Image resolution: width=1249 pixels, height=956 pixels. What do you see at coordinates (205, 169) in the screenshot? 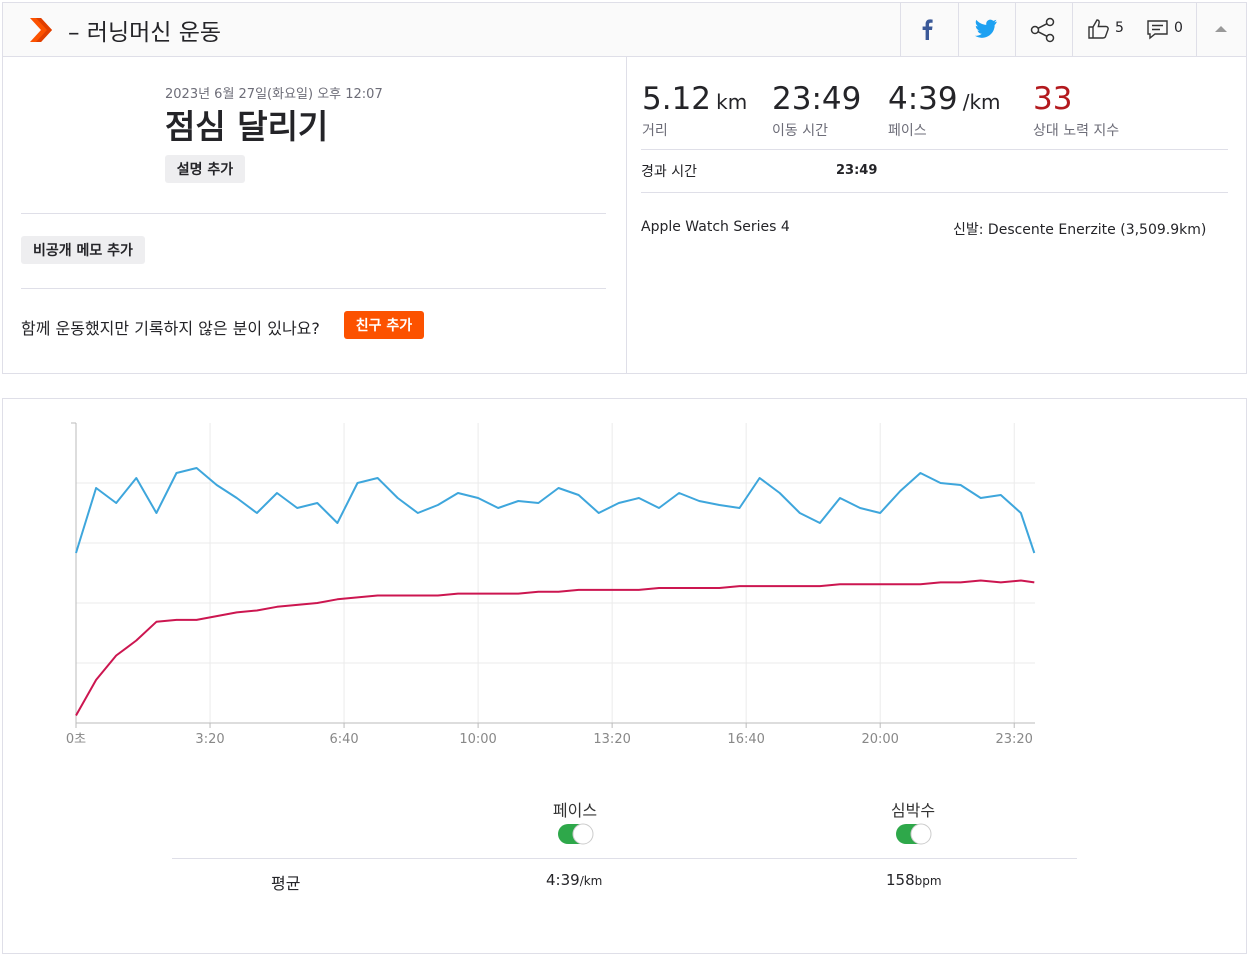
I see `add-description-button: 설명 추가` at bounding box center [205, 169].